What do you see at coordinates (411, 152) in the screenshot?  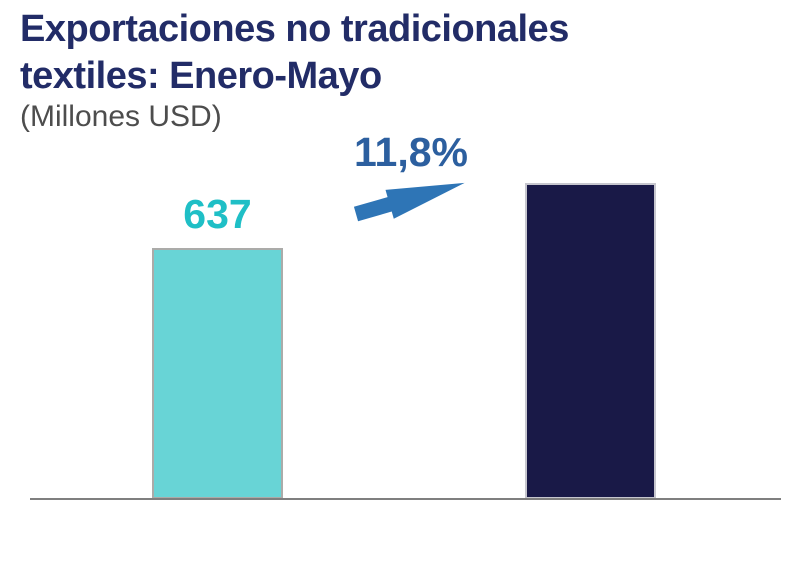 I see `growth-percentage-label: 11,8%` at bounding box center [411, 152].